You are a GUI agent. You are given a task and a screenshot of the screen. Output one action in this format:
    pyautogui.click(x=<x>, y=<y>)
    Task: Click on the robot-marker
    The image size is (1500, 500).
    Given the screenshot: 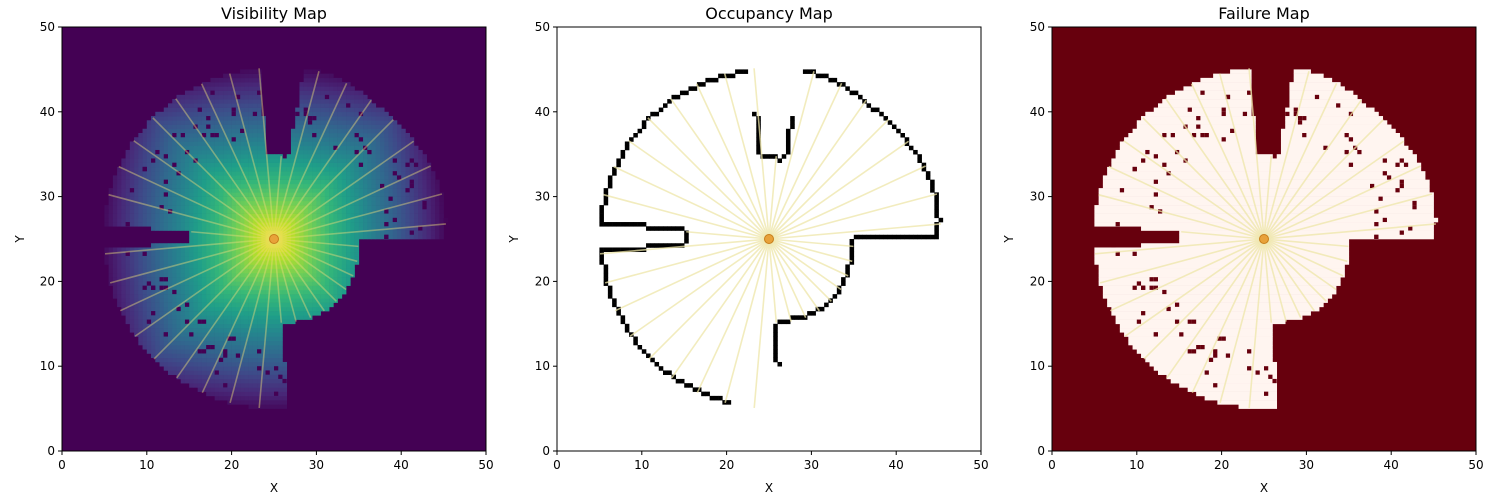 What is the action you would take?
    pyautogui.click(x=769, y=239)
    